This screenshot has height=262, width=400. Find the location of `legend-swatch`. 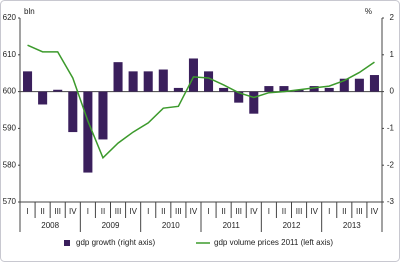

legend-swatch is located at coordinates (67, 243).